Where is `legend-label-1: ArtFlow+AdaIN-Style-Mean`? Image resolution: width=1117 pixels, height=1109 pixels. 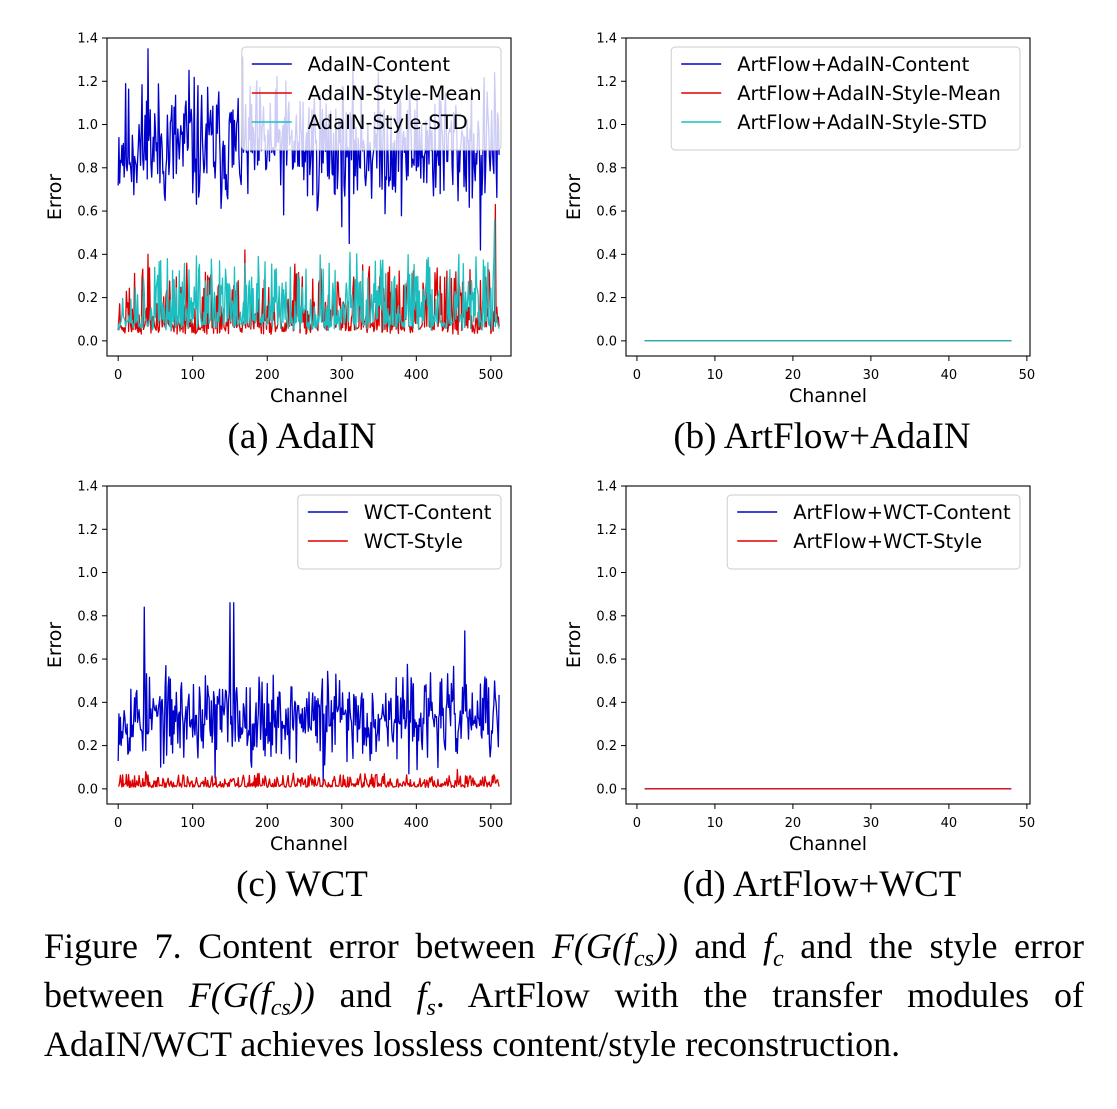 legend-label-1: ArtFlow+AdaIN-Style-Mean is located at coordinates (869, 93).